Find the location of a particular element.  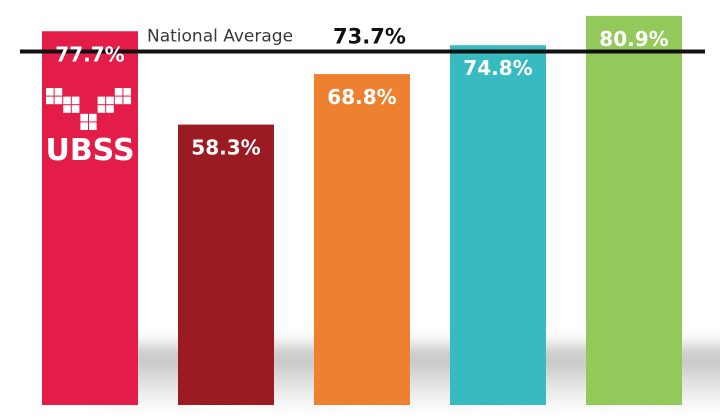

value-label-2: 58.3% is located at coordinates (225, 148).